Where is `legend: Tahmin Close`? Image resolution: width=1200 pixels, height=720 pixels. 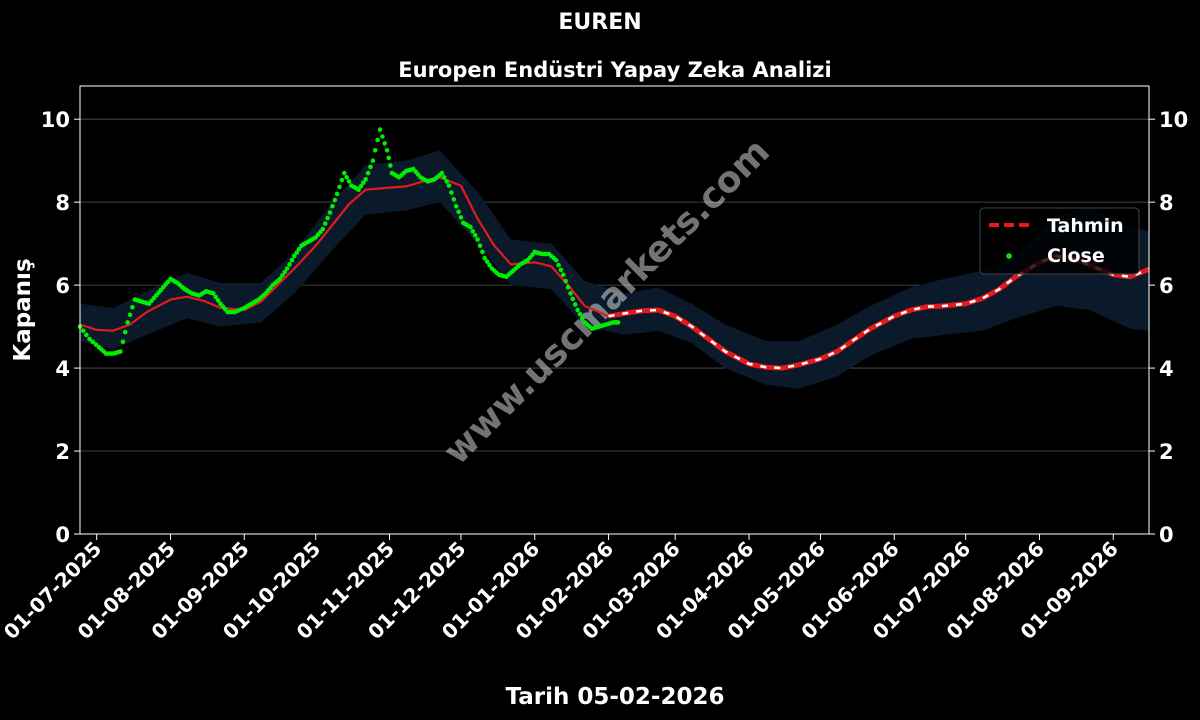
legend: Tahmin Close is located at coordinates (1059, 241).